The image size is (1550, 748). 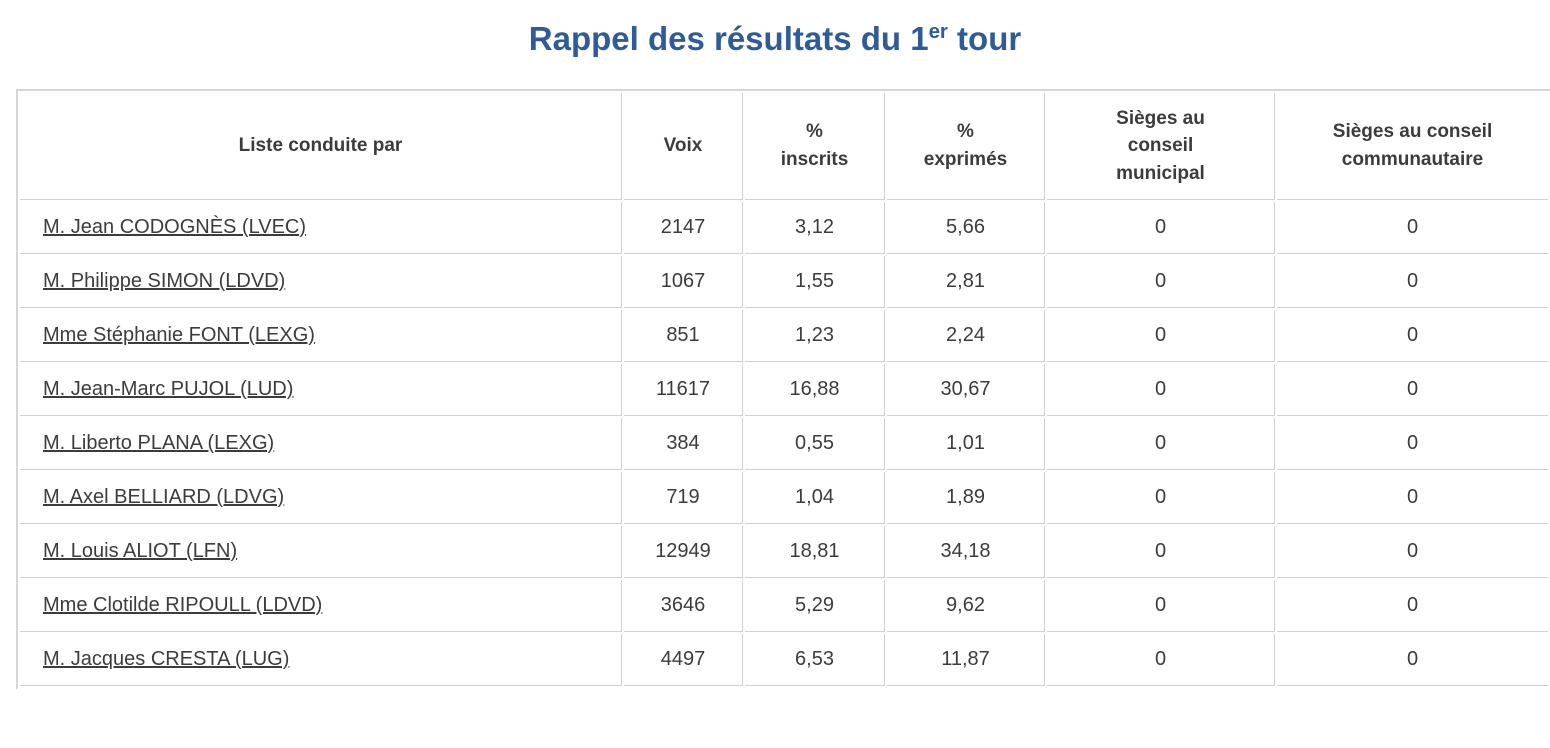 What do you see at coordinates (683, 498) in the screenshot?
I see `voix-cell: 719` at bounding box center [683, 498].